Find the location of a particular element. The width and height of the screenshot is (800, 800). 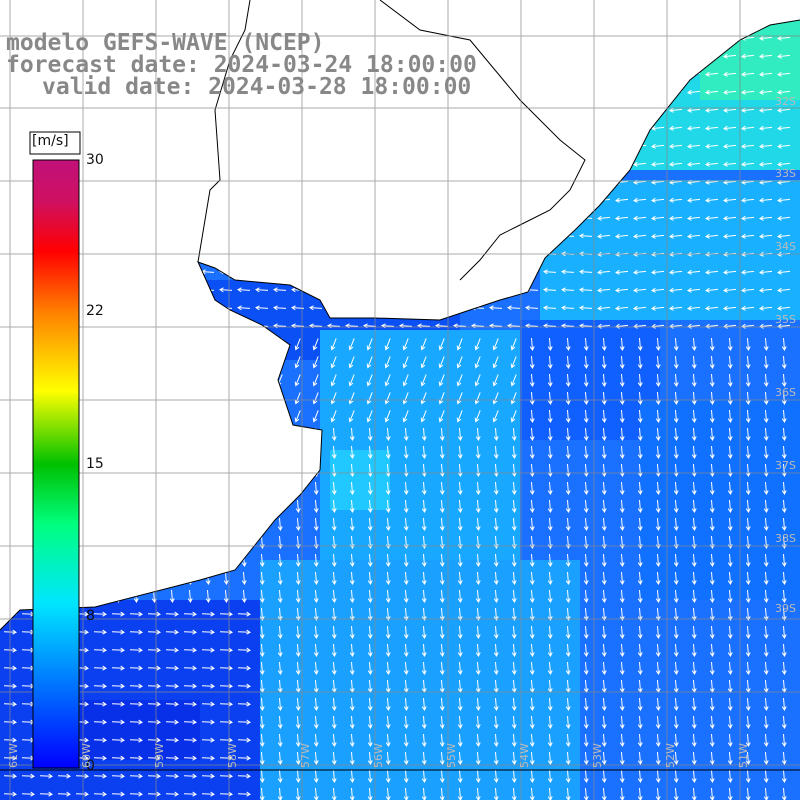

lat-label: 36S is located at coordinates (785, 392).